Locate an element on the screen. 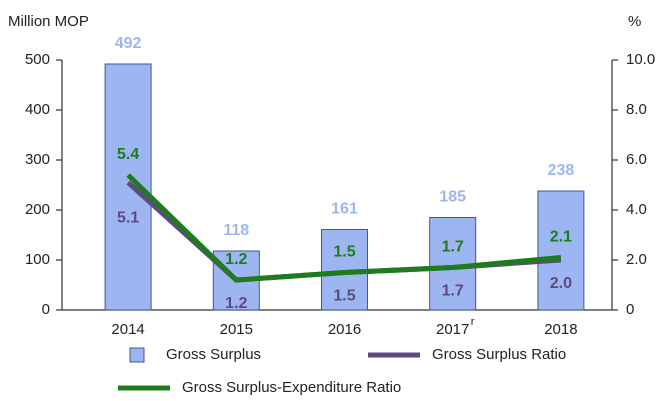 Image resolution: width=671 pixels, height=401 pixels. bar-value-label: 185 is located at coordinates (452, 197).